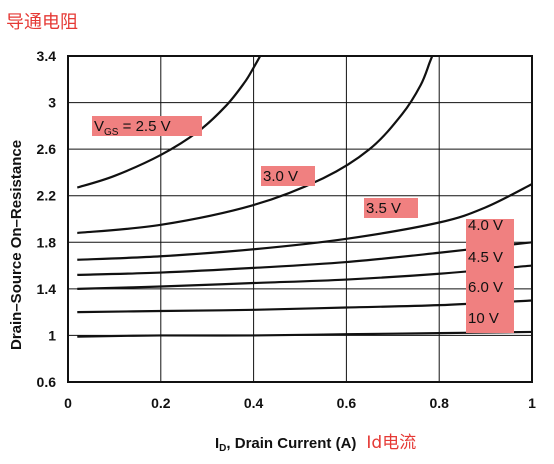  Describe the element at coordinates (68, 403) in the screenshot. I see `x-tick-label: 0` at that location.